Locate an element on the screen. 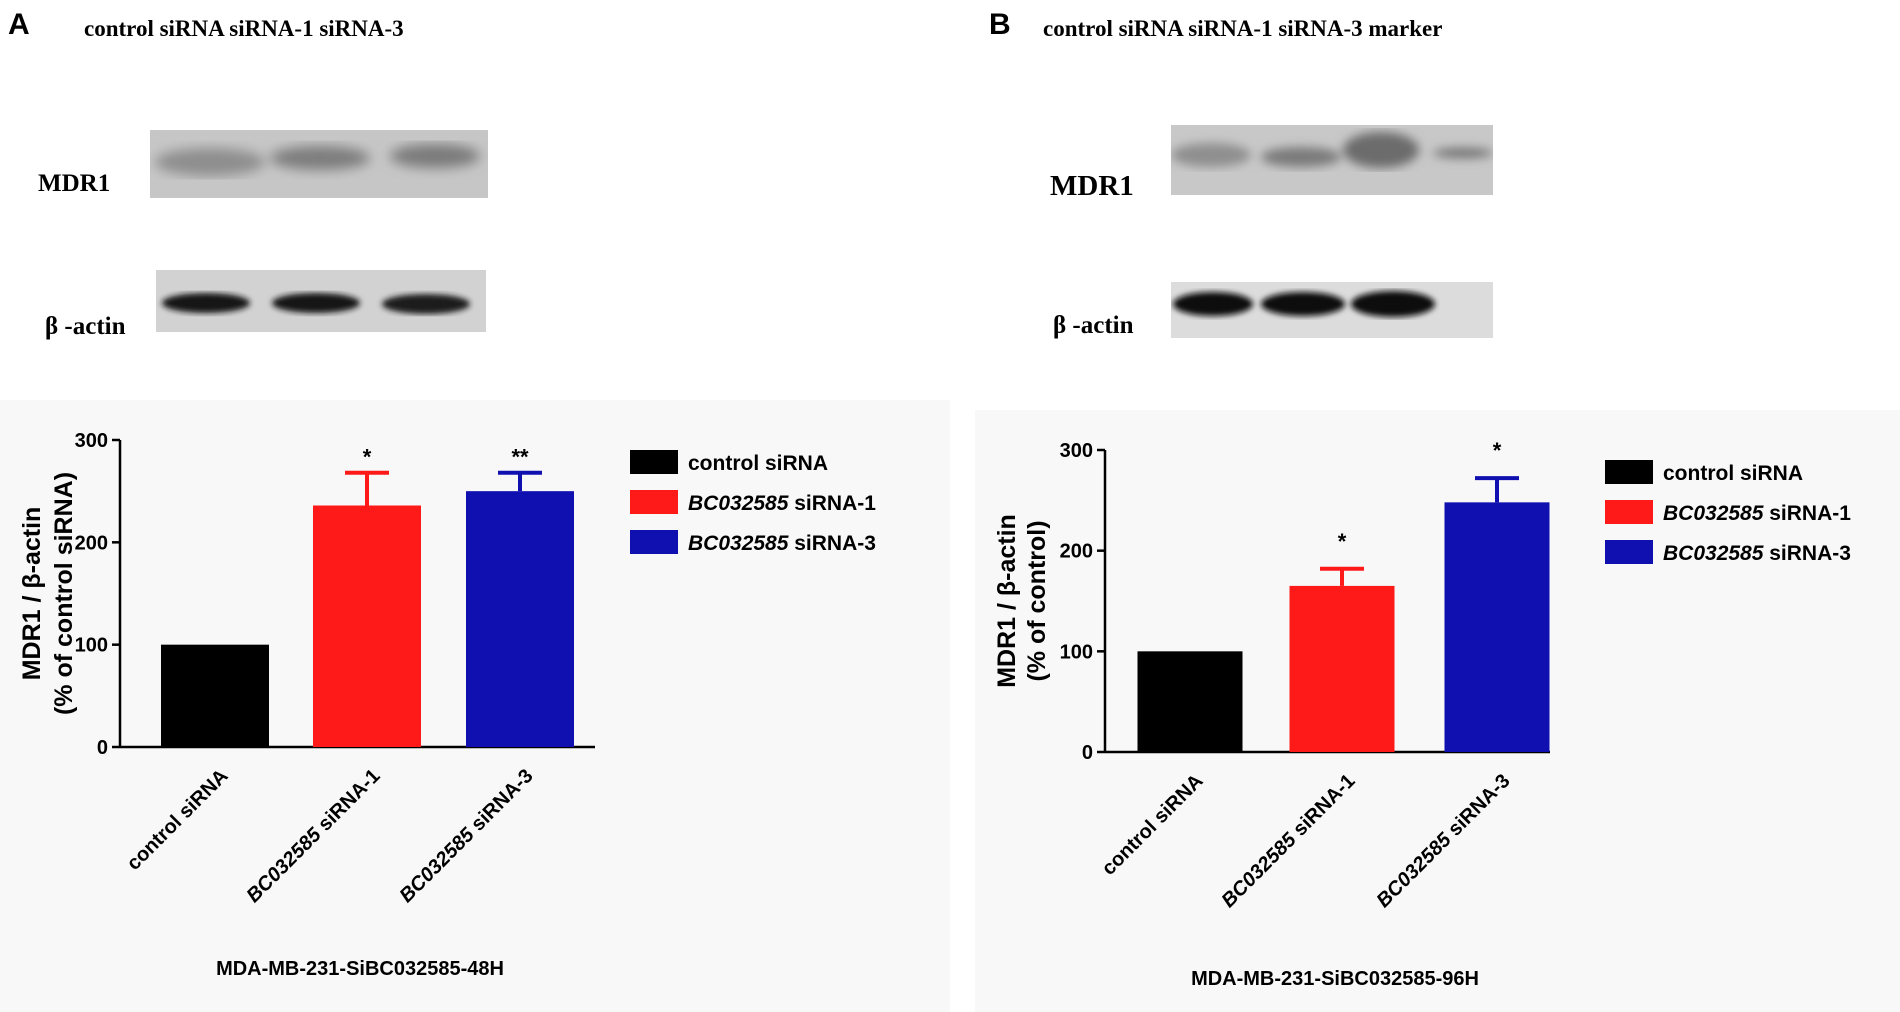 This screenshot has width=1900, height=1012. panel-letter: B is located at coordinates (1000, 24).